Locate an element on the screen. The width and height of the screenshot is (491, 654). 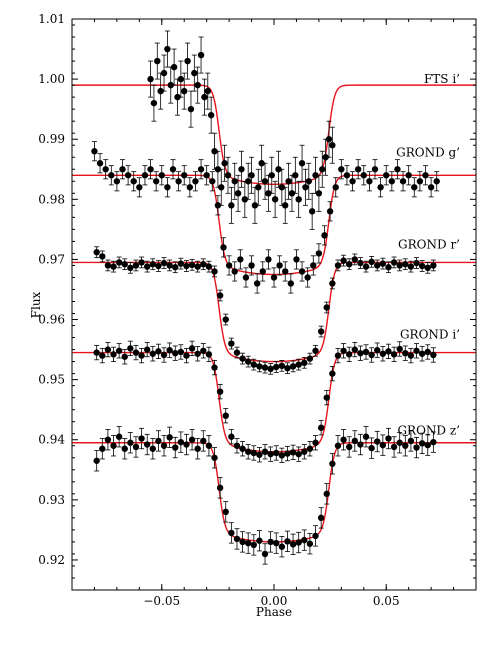
band-label: GROND z’ is located at coordinates (428, 431).